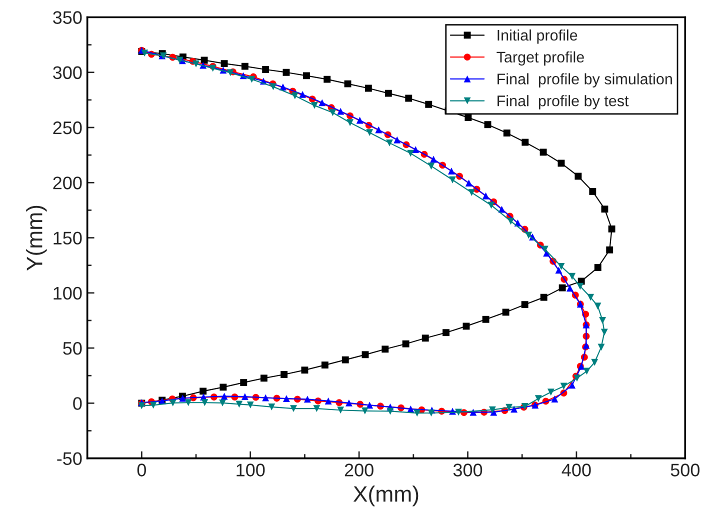  What do you see at coordinates (467, 470) in the screenshot?
I see `x-tick-label: 300` at bounding box center [467, 470].